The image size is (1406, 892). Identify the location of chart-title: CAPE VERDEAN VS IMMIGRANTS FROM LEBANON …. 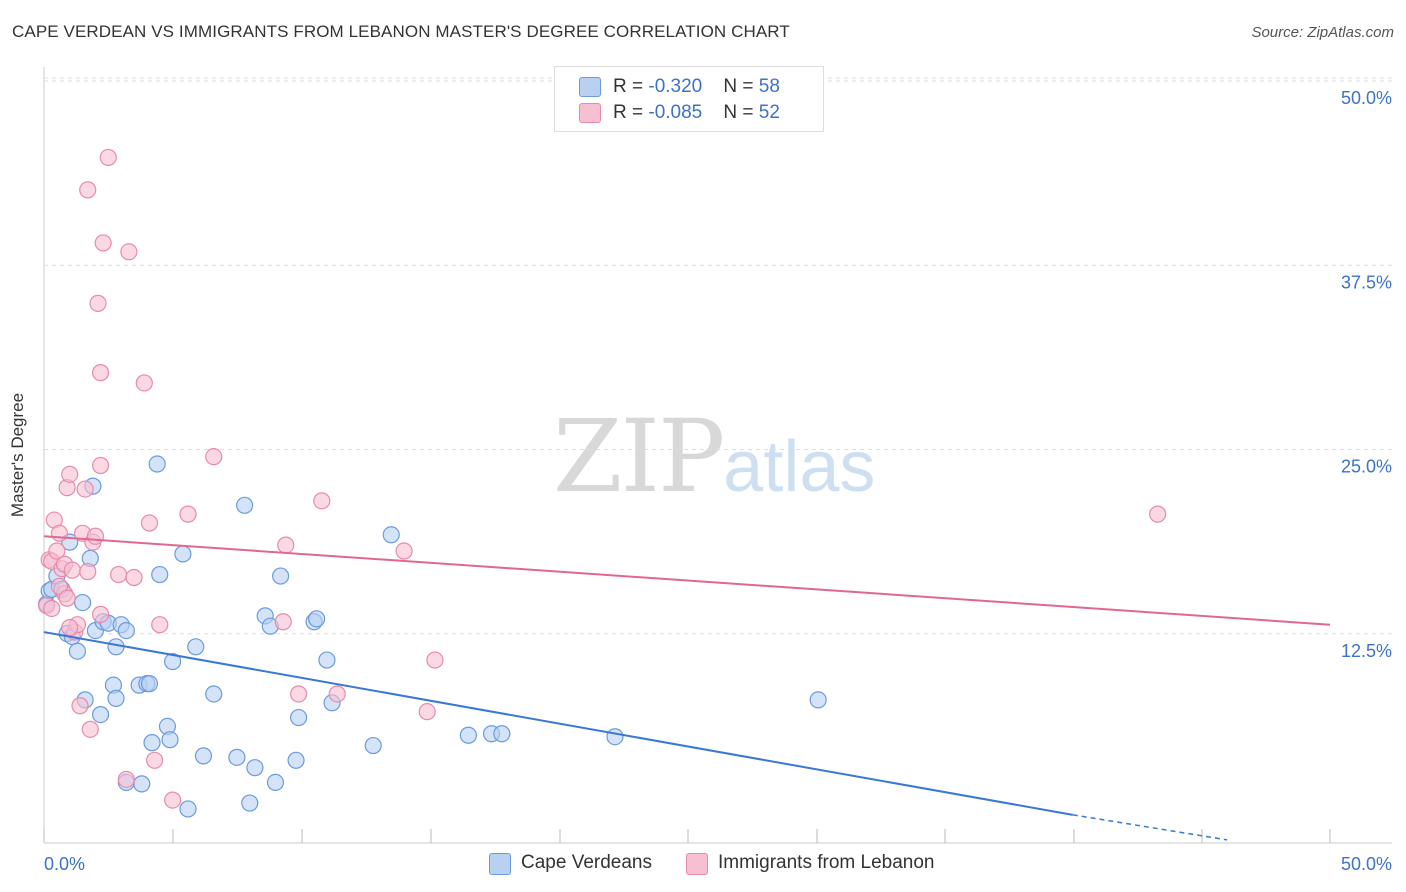
(401, 31).